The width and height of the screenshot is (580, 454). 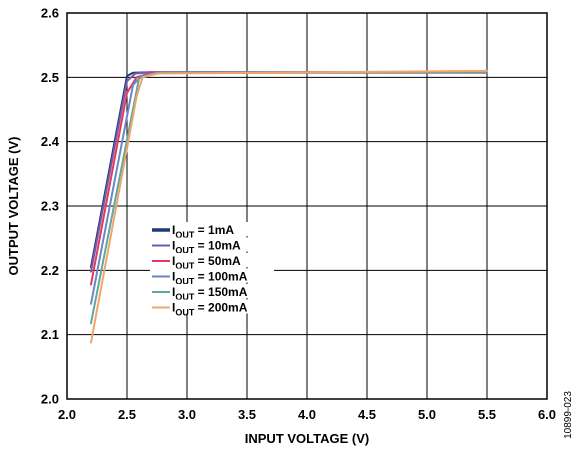 I want to click on y-tick-label: 2.4, so click(x=50, y=141).